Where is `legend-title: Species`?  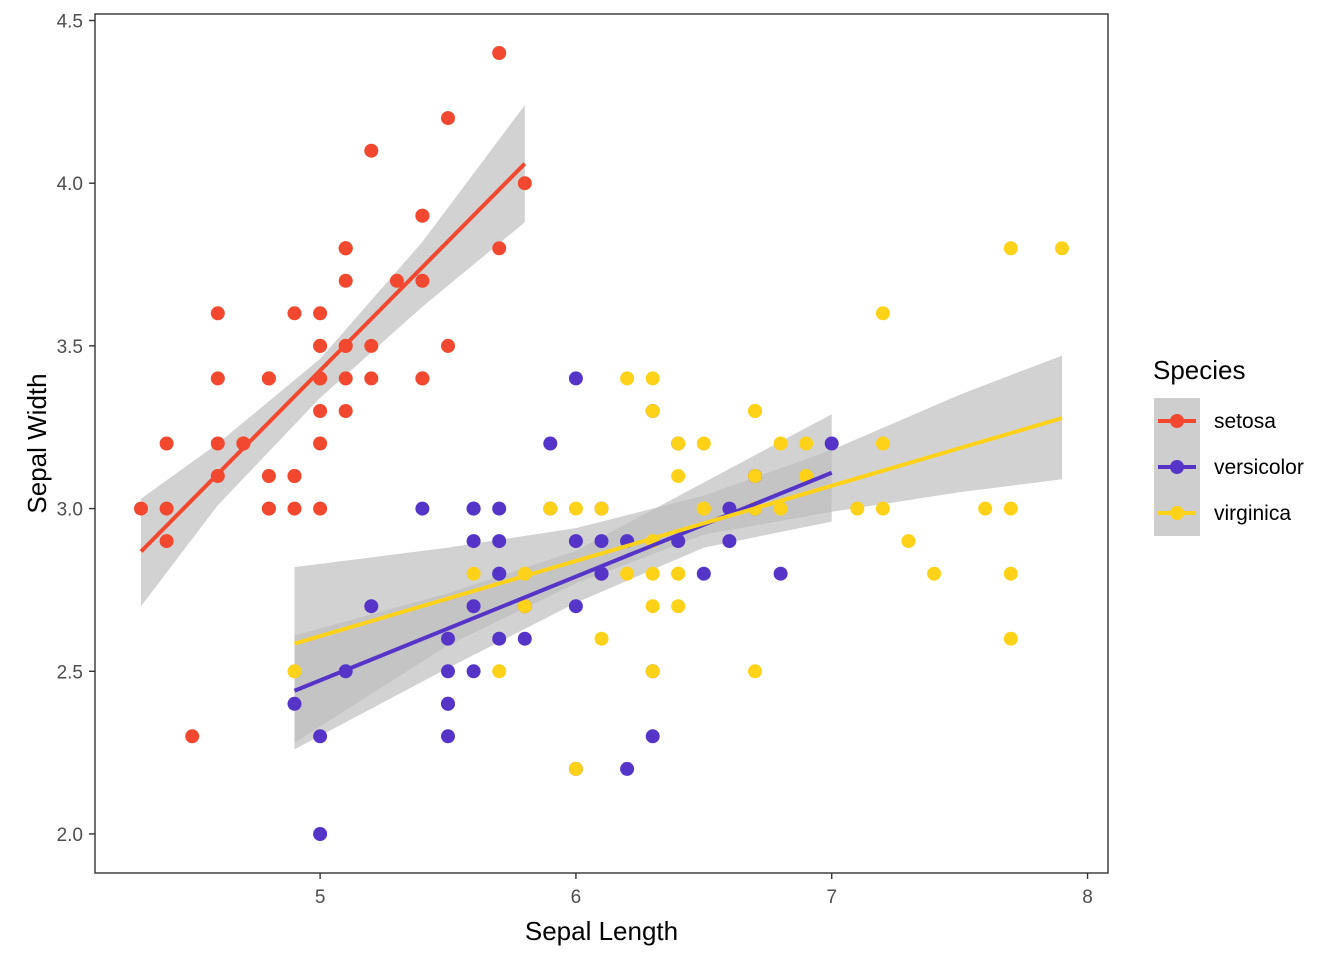 legend-title: Species is located at coordinates (1199, 370).